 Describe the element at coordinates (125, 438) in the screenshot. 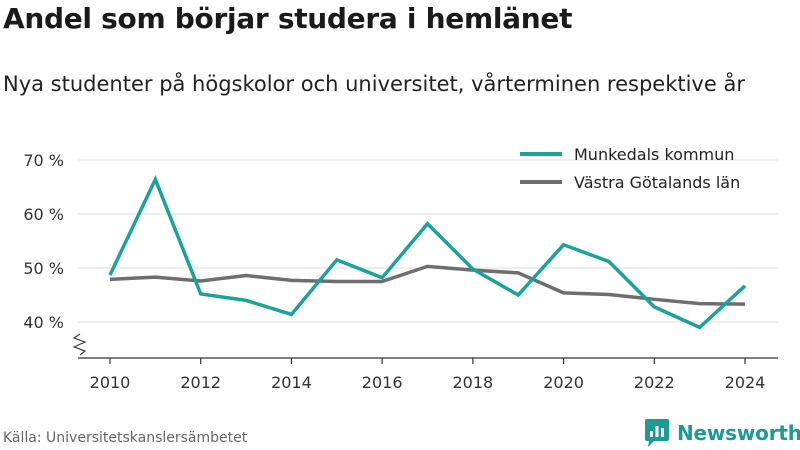

I see `source-note: Källa: Universitetskanslersämbetet` at that location.